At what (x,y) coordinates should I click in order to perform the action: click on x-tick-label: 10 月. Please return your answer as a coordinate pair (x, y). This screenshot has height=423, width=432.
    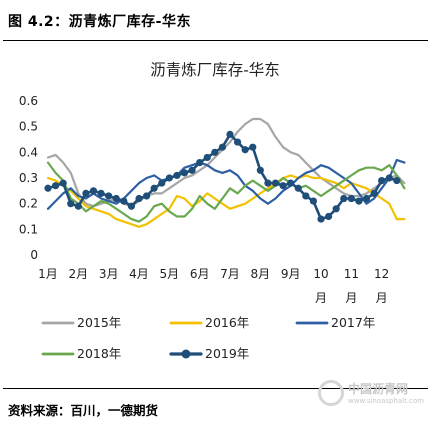
    Looking at the image, I should click on (320, 286).